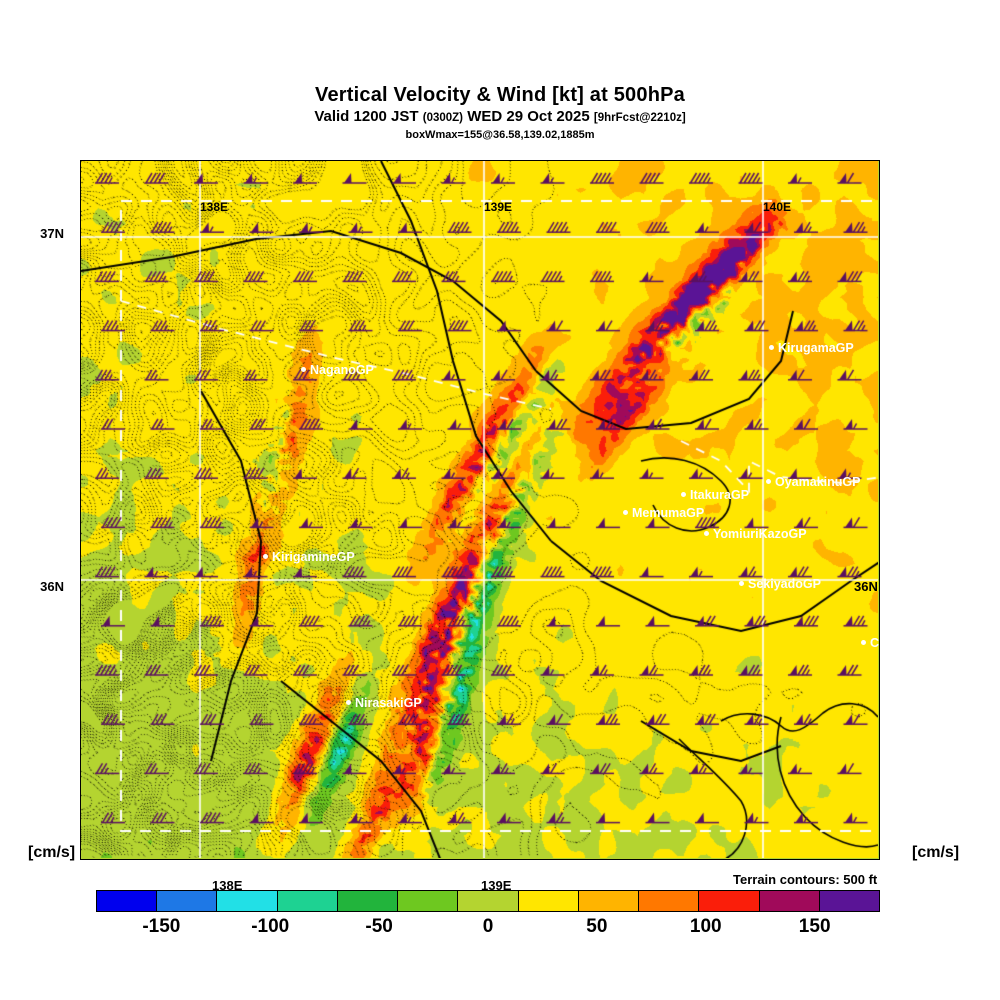 This screenshot has width=1000, height=1000. What do you see at coordinates (818, 482) in the screenshot?
I see `station-name: OyamakinuGP` at bounding box center [818, 482].